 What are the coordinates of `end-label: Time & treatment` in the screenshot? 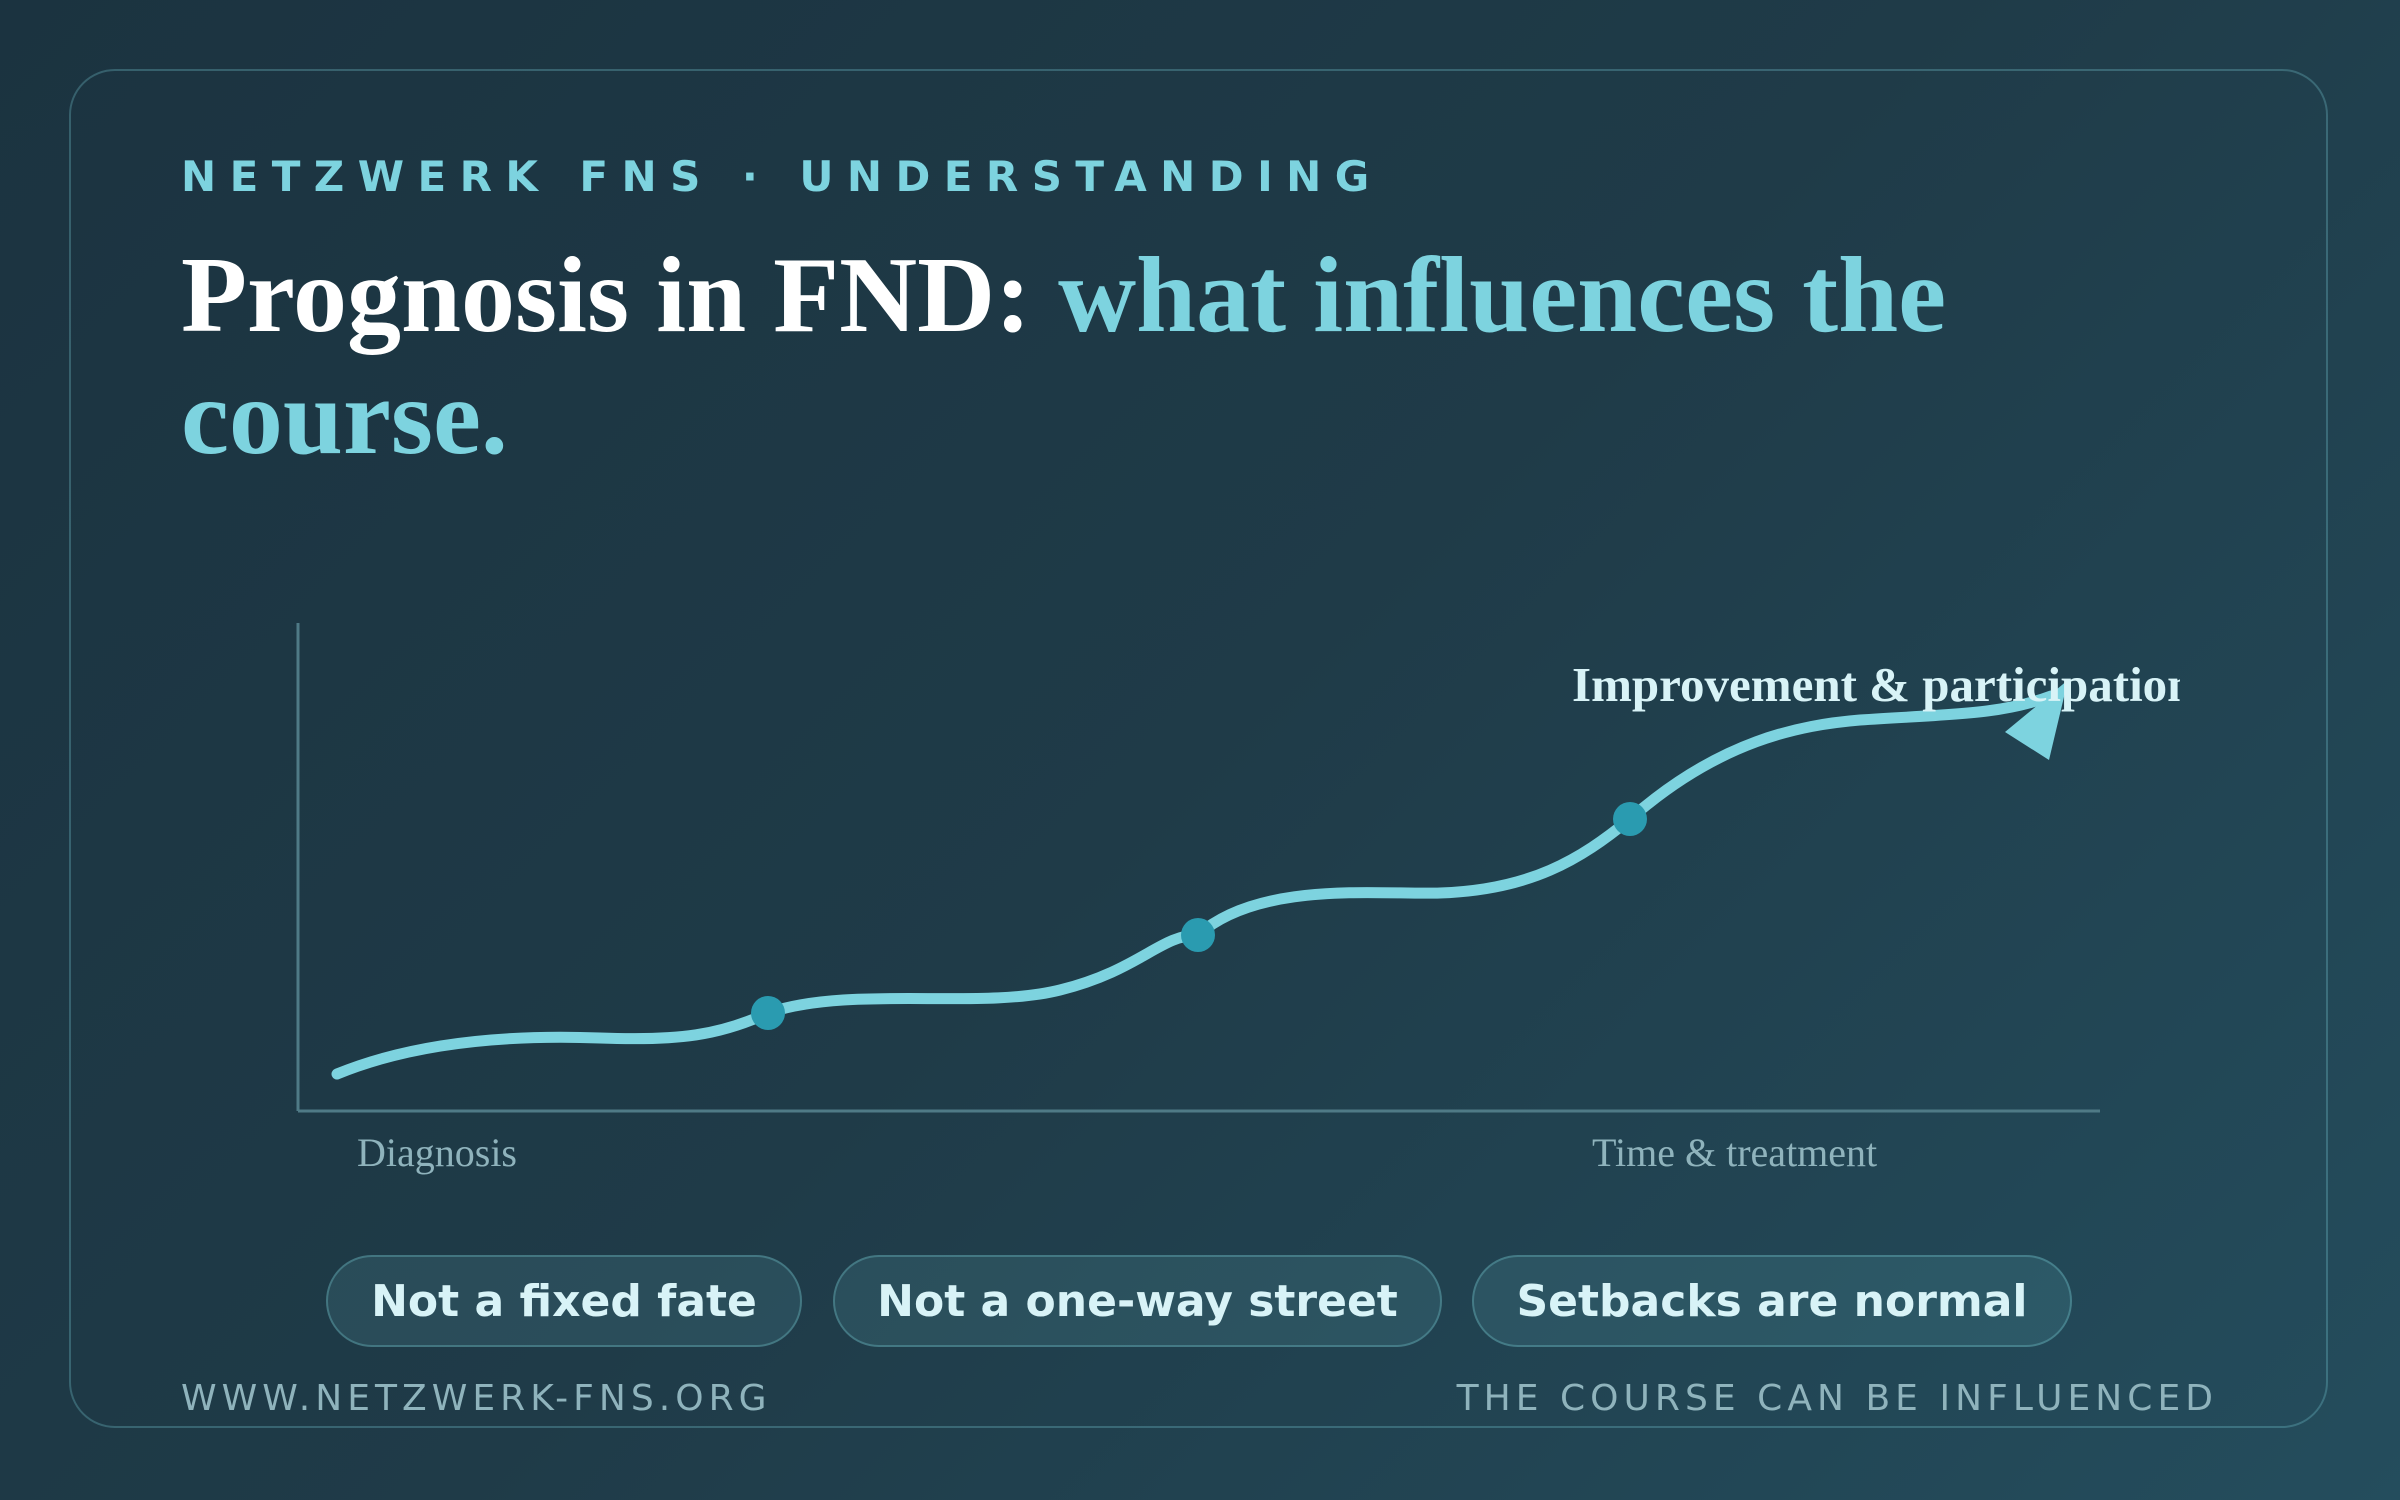 It's located at (1734, 1152).